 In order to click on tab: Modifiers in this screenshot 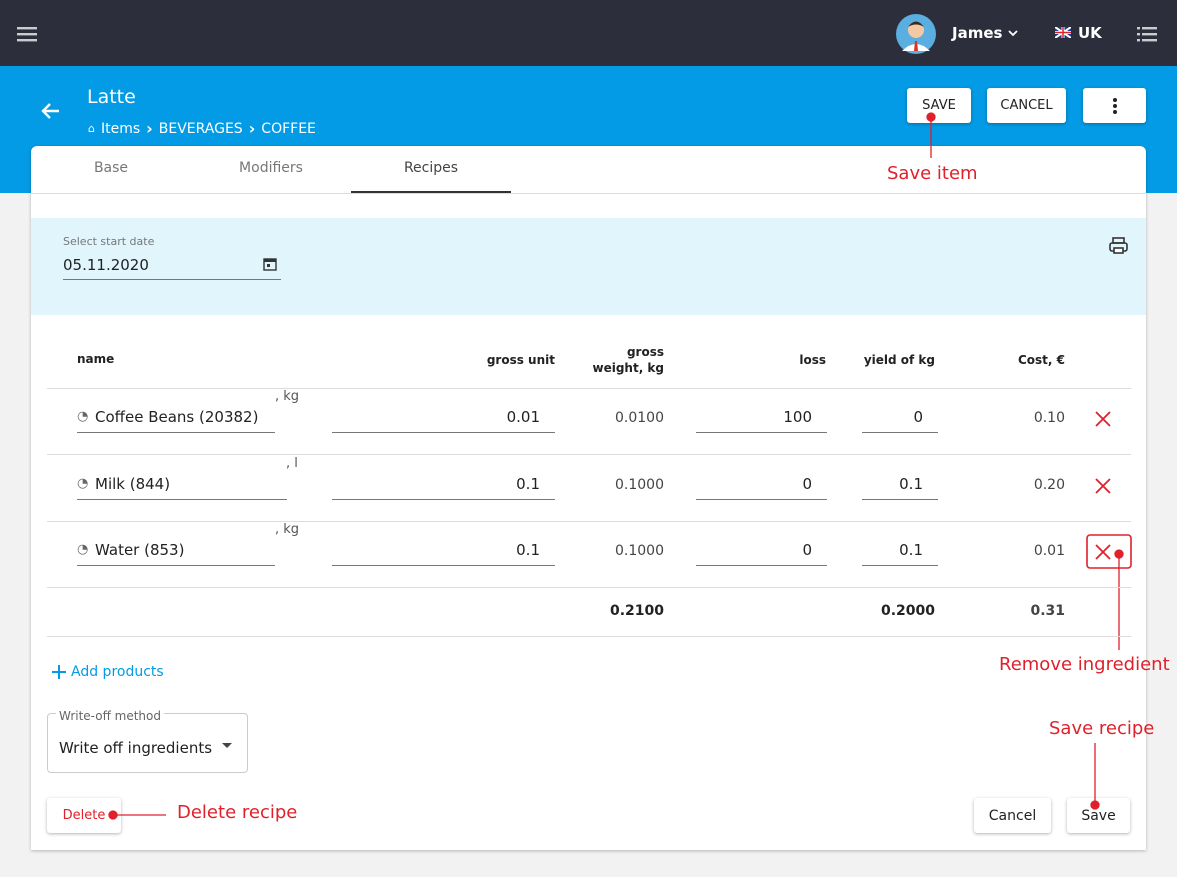, I will do `click(271, 168)`.